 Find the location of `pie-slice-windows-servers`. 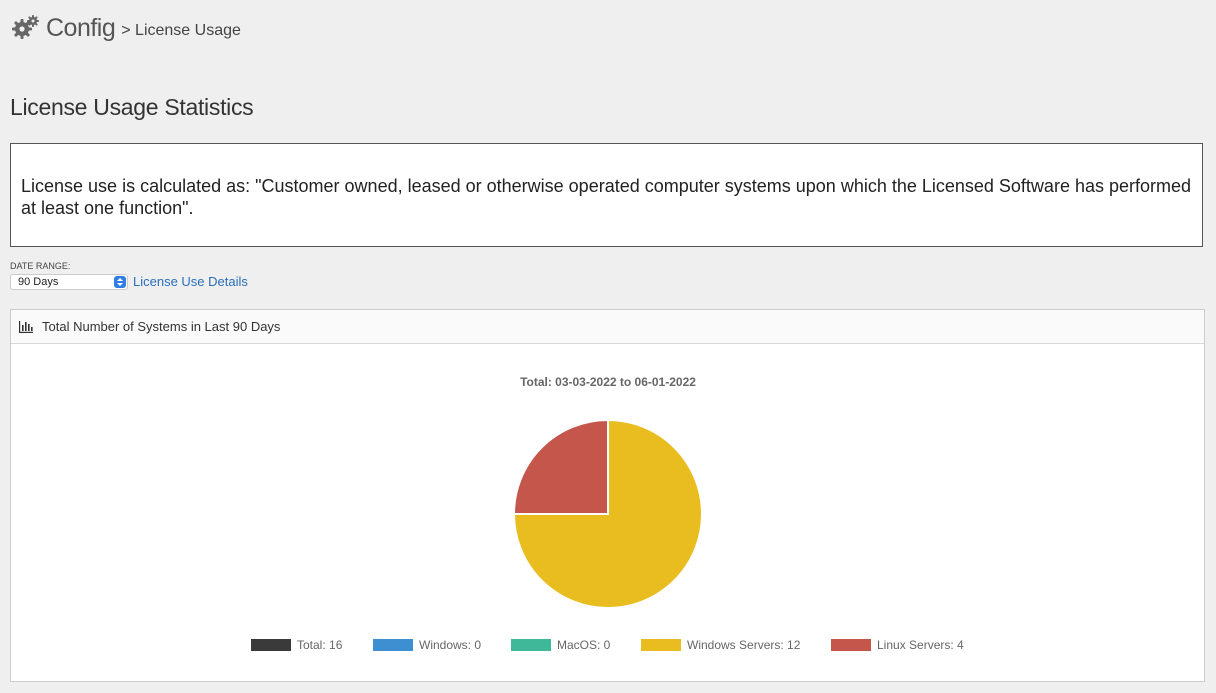

pie-slice-windows-servers is located at coordinates (607, 513).